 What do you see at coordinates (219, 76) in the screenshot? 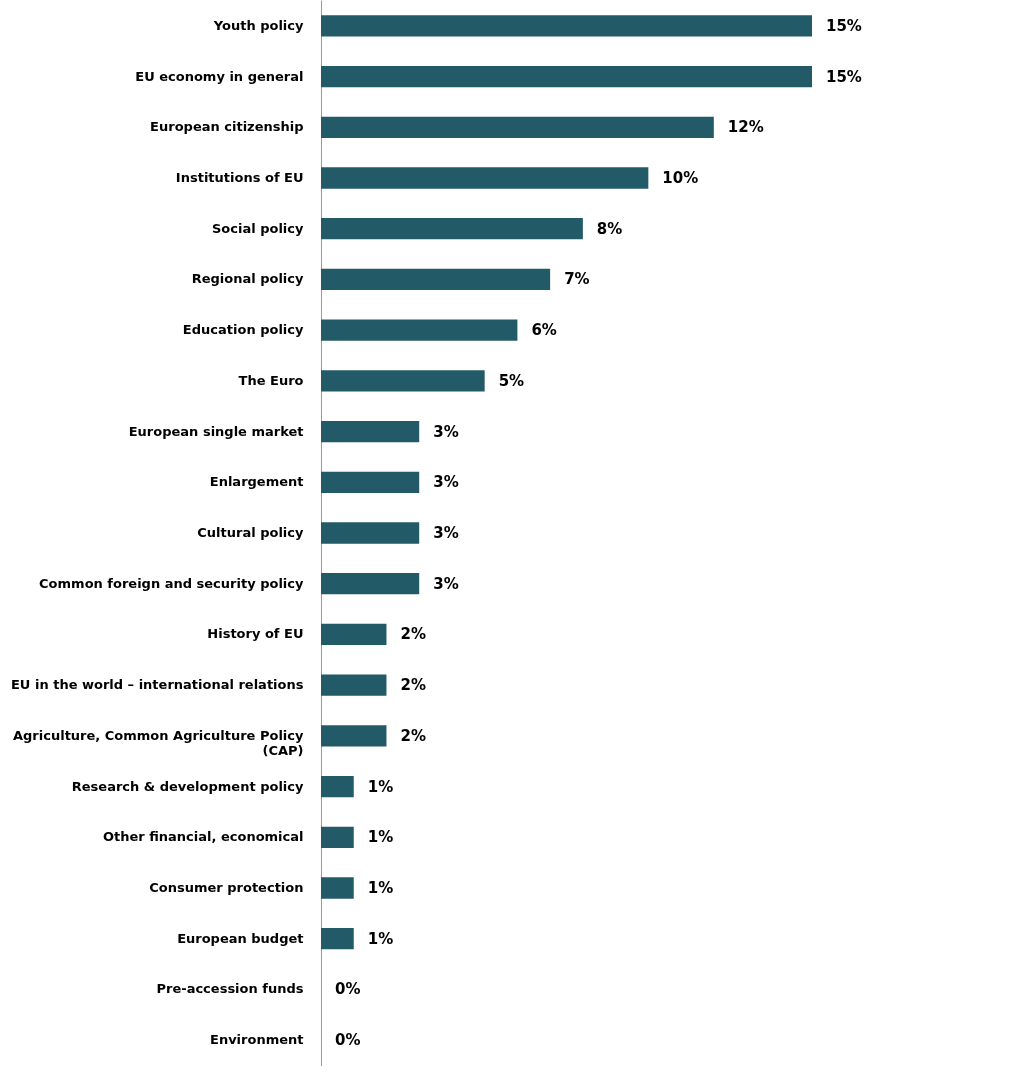
I see `y-tick-label: EU economy in general` at bounding box center [219, 76].